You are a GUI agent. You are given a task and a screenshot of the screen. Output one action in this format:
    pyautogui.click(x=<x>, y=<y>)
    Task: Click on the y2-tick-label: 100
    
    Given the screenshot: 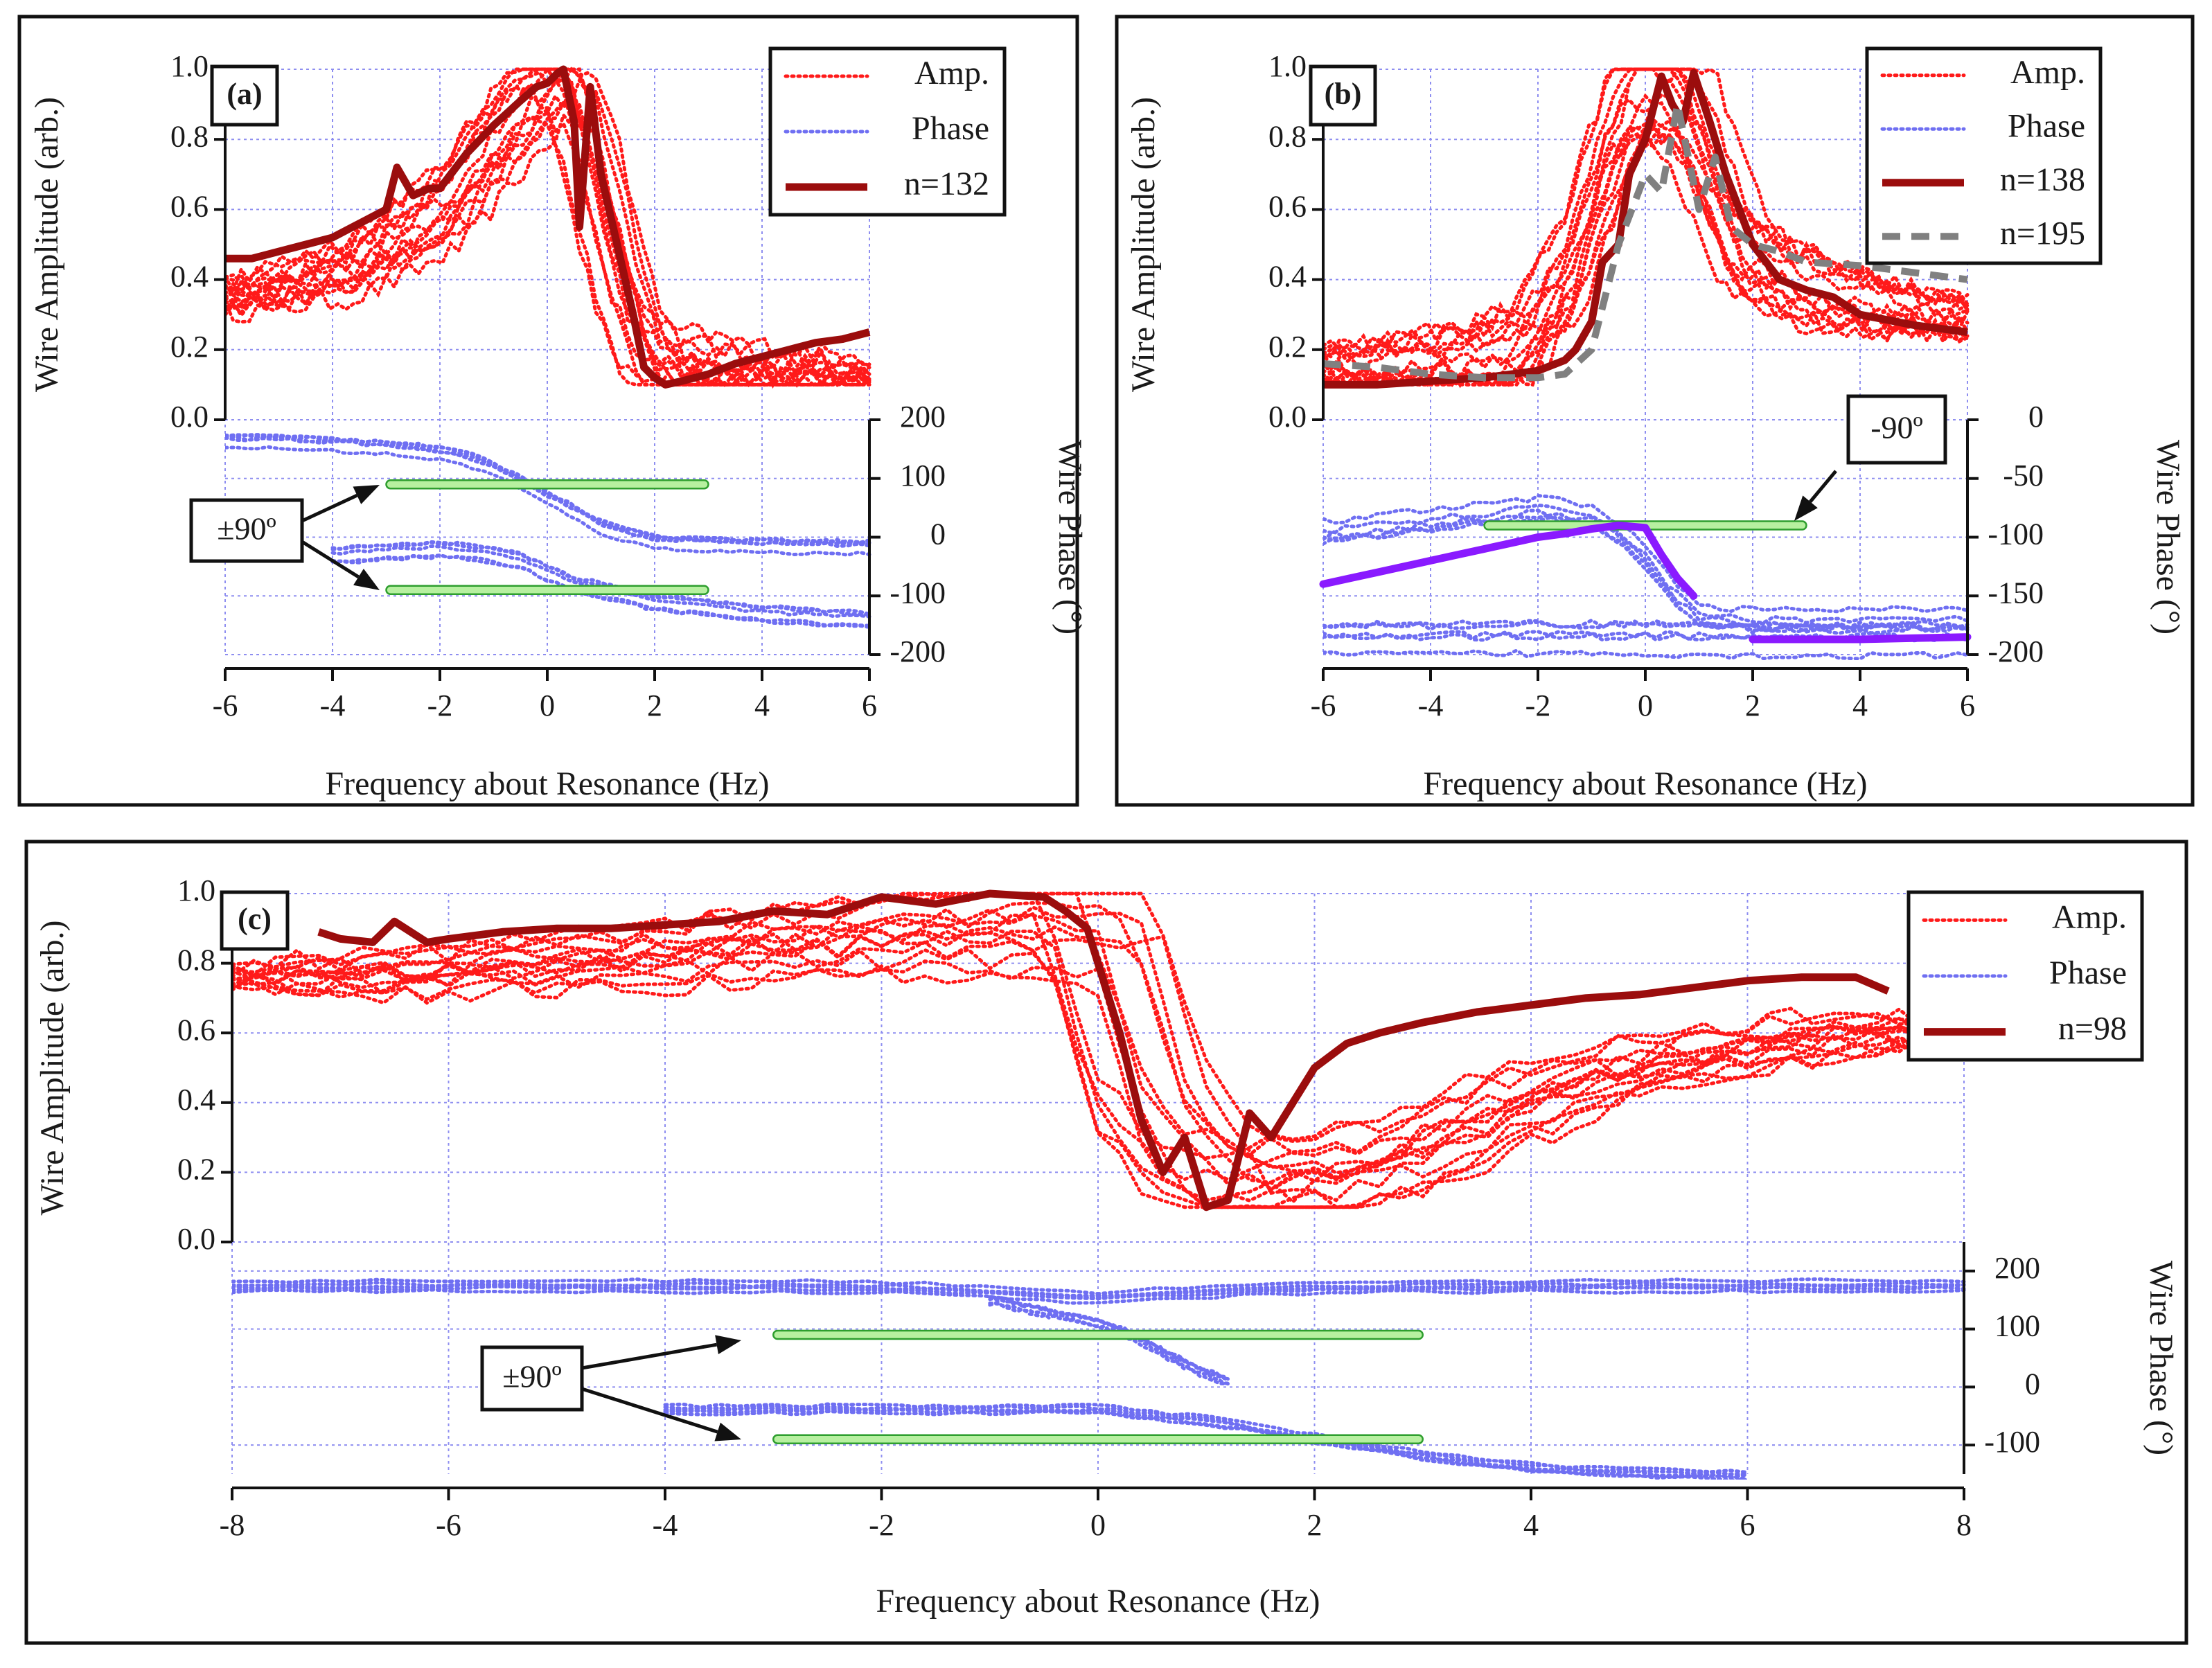 What is the action you would take?
    pyautogui.click(x=2017, y=1326)
    